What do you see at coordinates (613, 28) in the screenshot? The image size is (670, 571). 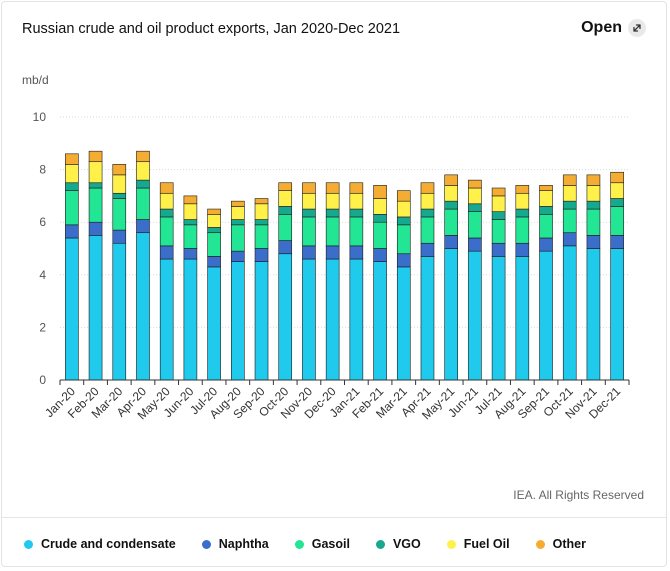 I see `open-button: Open` at bounding box center [613, 28].